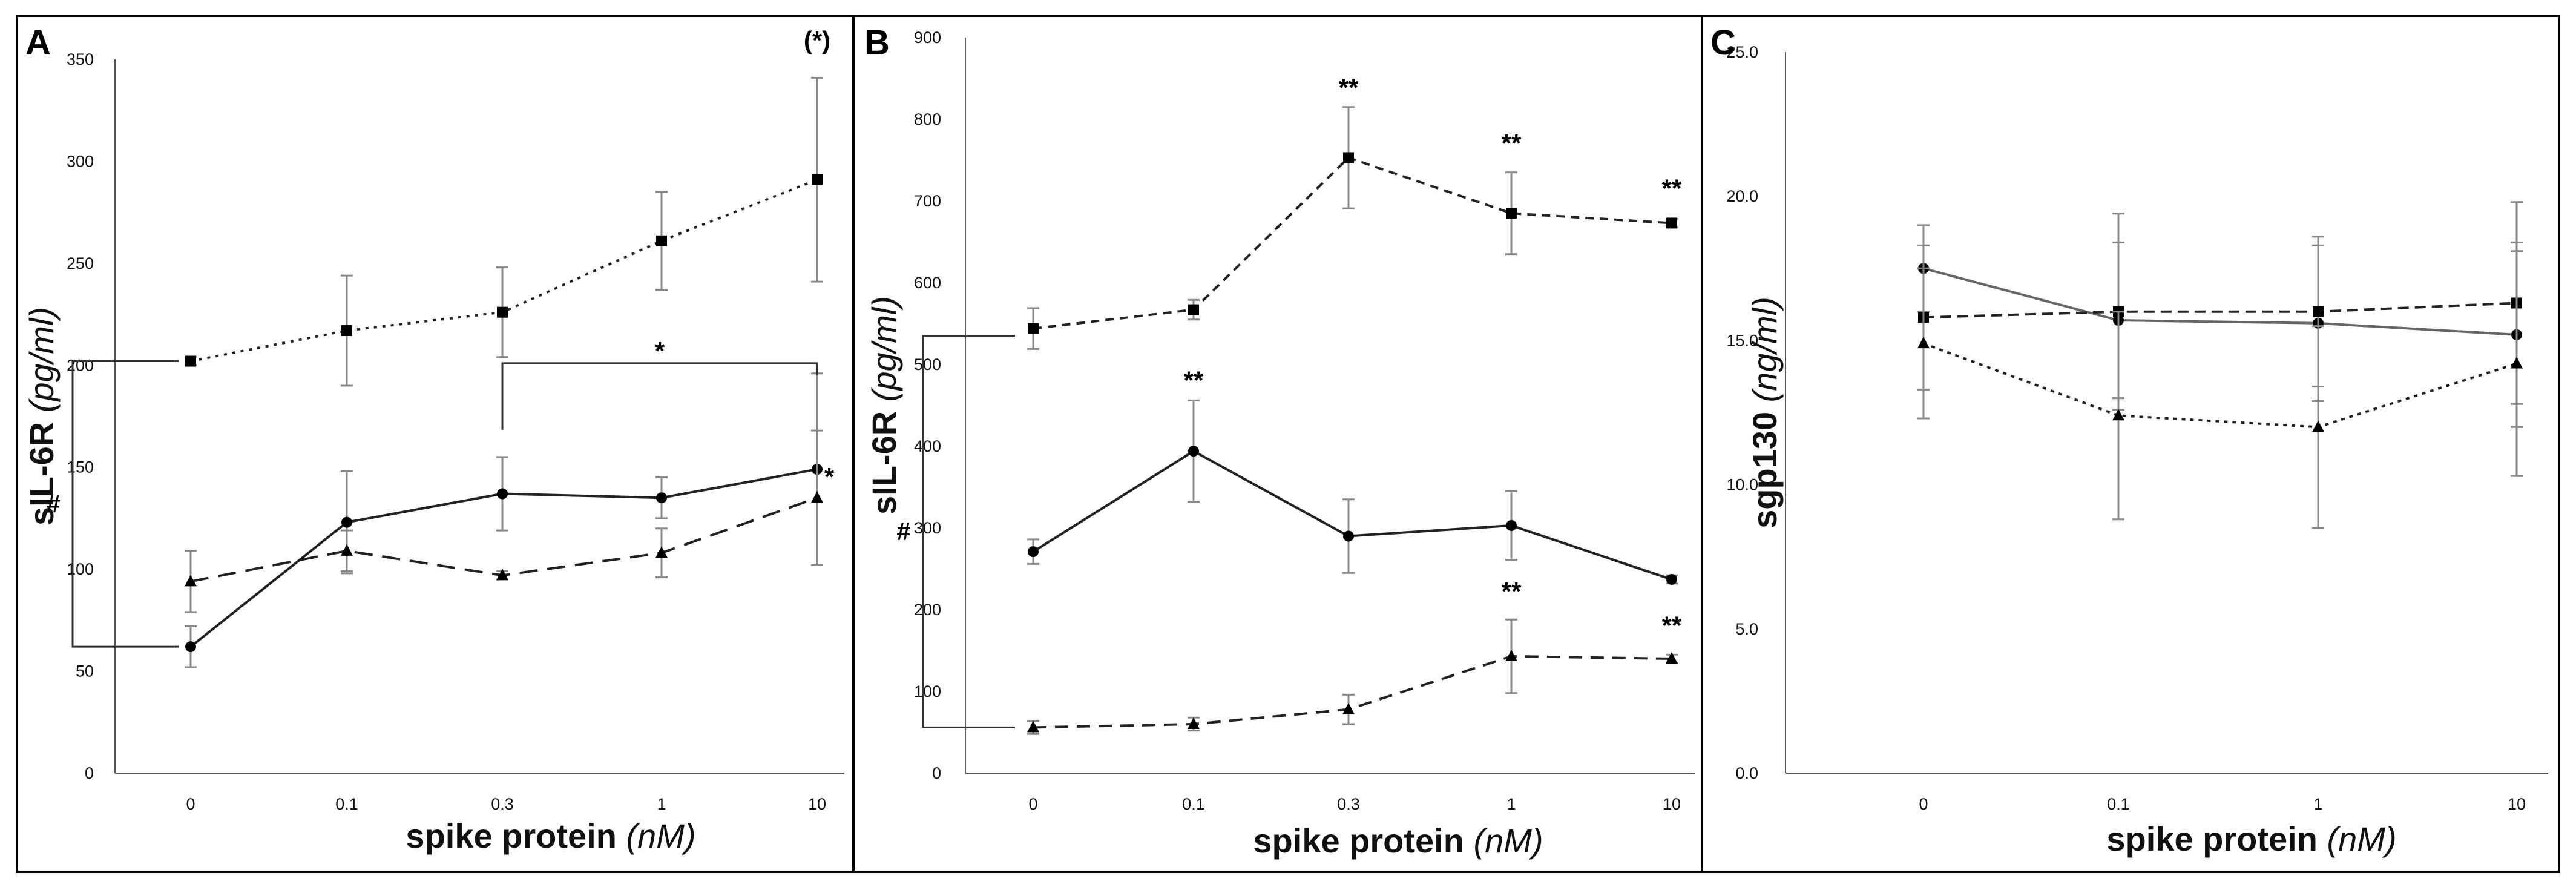 Image resolution: width=2576 pixels, height=887 pixels. What do you see at coordinates (1765, 470) in the screenshot?
I see `y-axis-title-text: sgp130` at bounding box center [1765, 470].